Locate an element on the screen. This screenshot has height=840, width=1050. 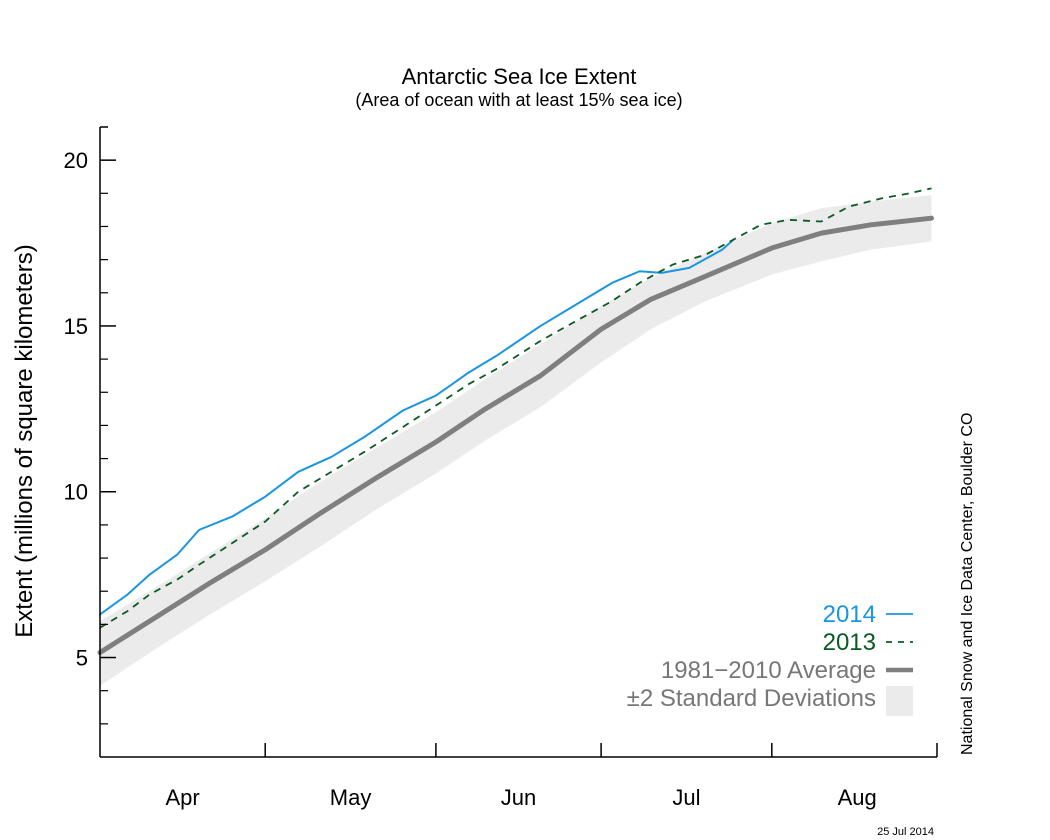
y-tick-label: 15 is located at coordinates (76, 326).